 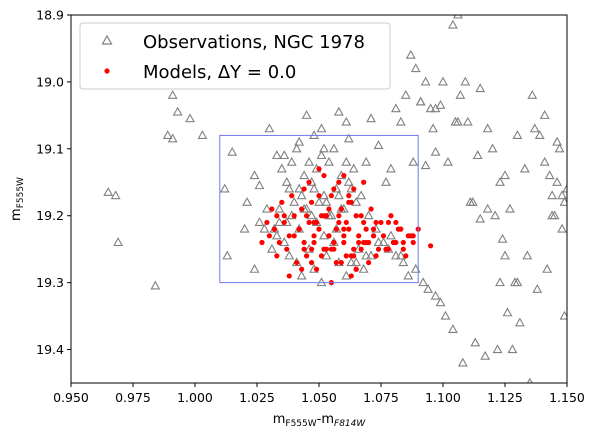 I want to click on x-tick-label: 1.075, so click(x=381, y=397).